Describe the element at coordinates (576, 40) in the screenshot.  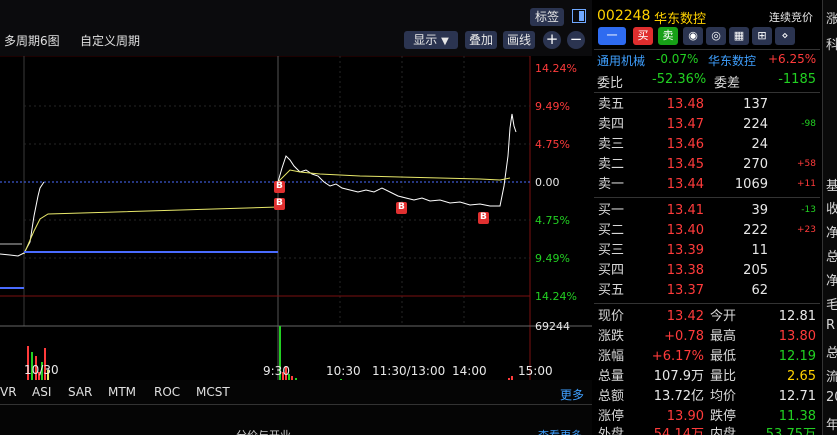
I see `zoom-out-icon: −` at that location.